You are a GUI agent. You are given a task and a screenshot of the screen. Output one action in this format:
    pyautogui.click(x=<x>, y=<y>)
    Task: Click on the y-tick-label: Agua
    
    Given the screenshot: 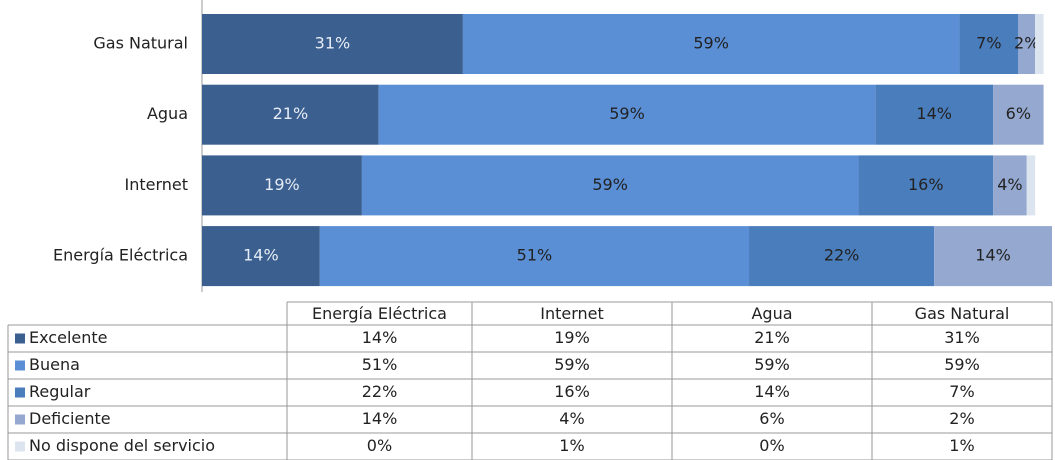 What is the action you would take?
    pyautogui.click(x=167, y=113)
    